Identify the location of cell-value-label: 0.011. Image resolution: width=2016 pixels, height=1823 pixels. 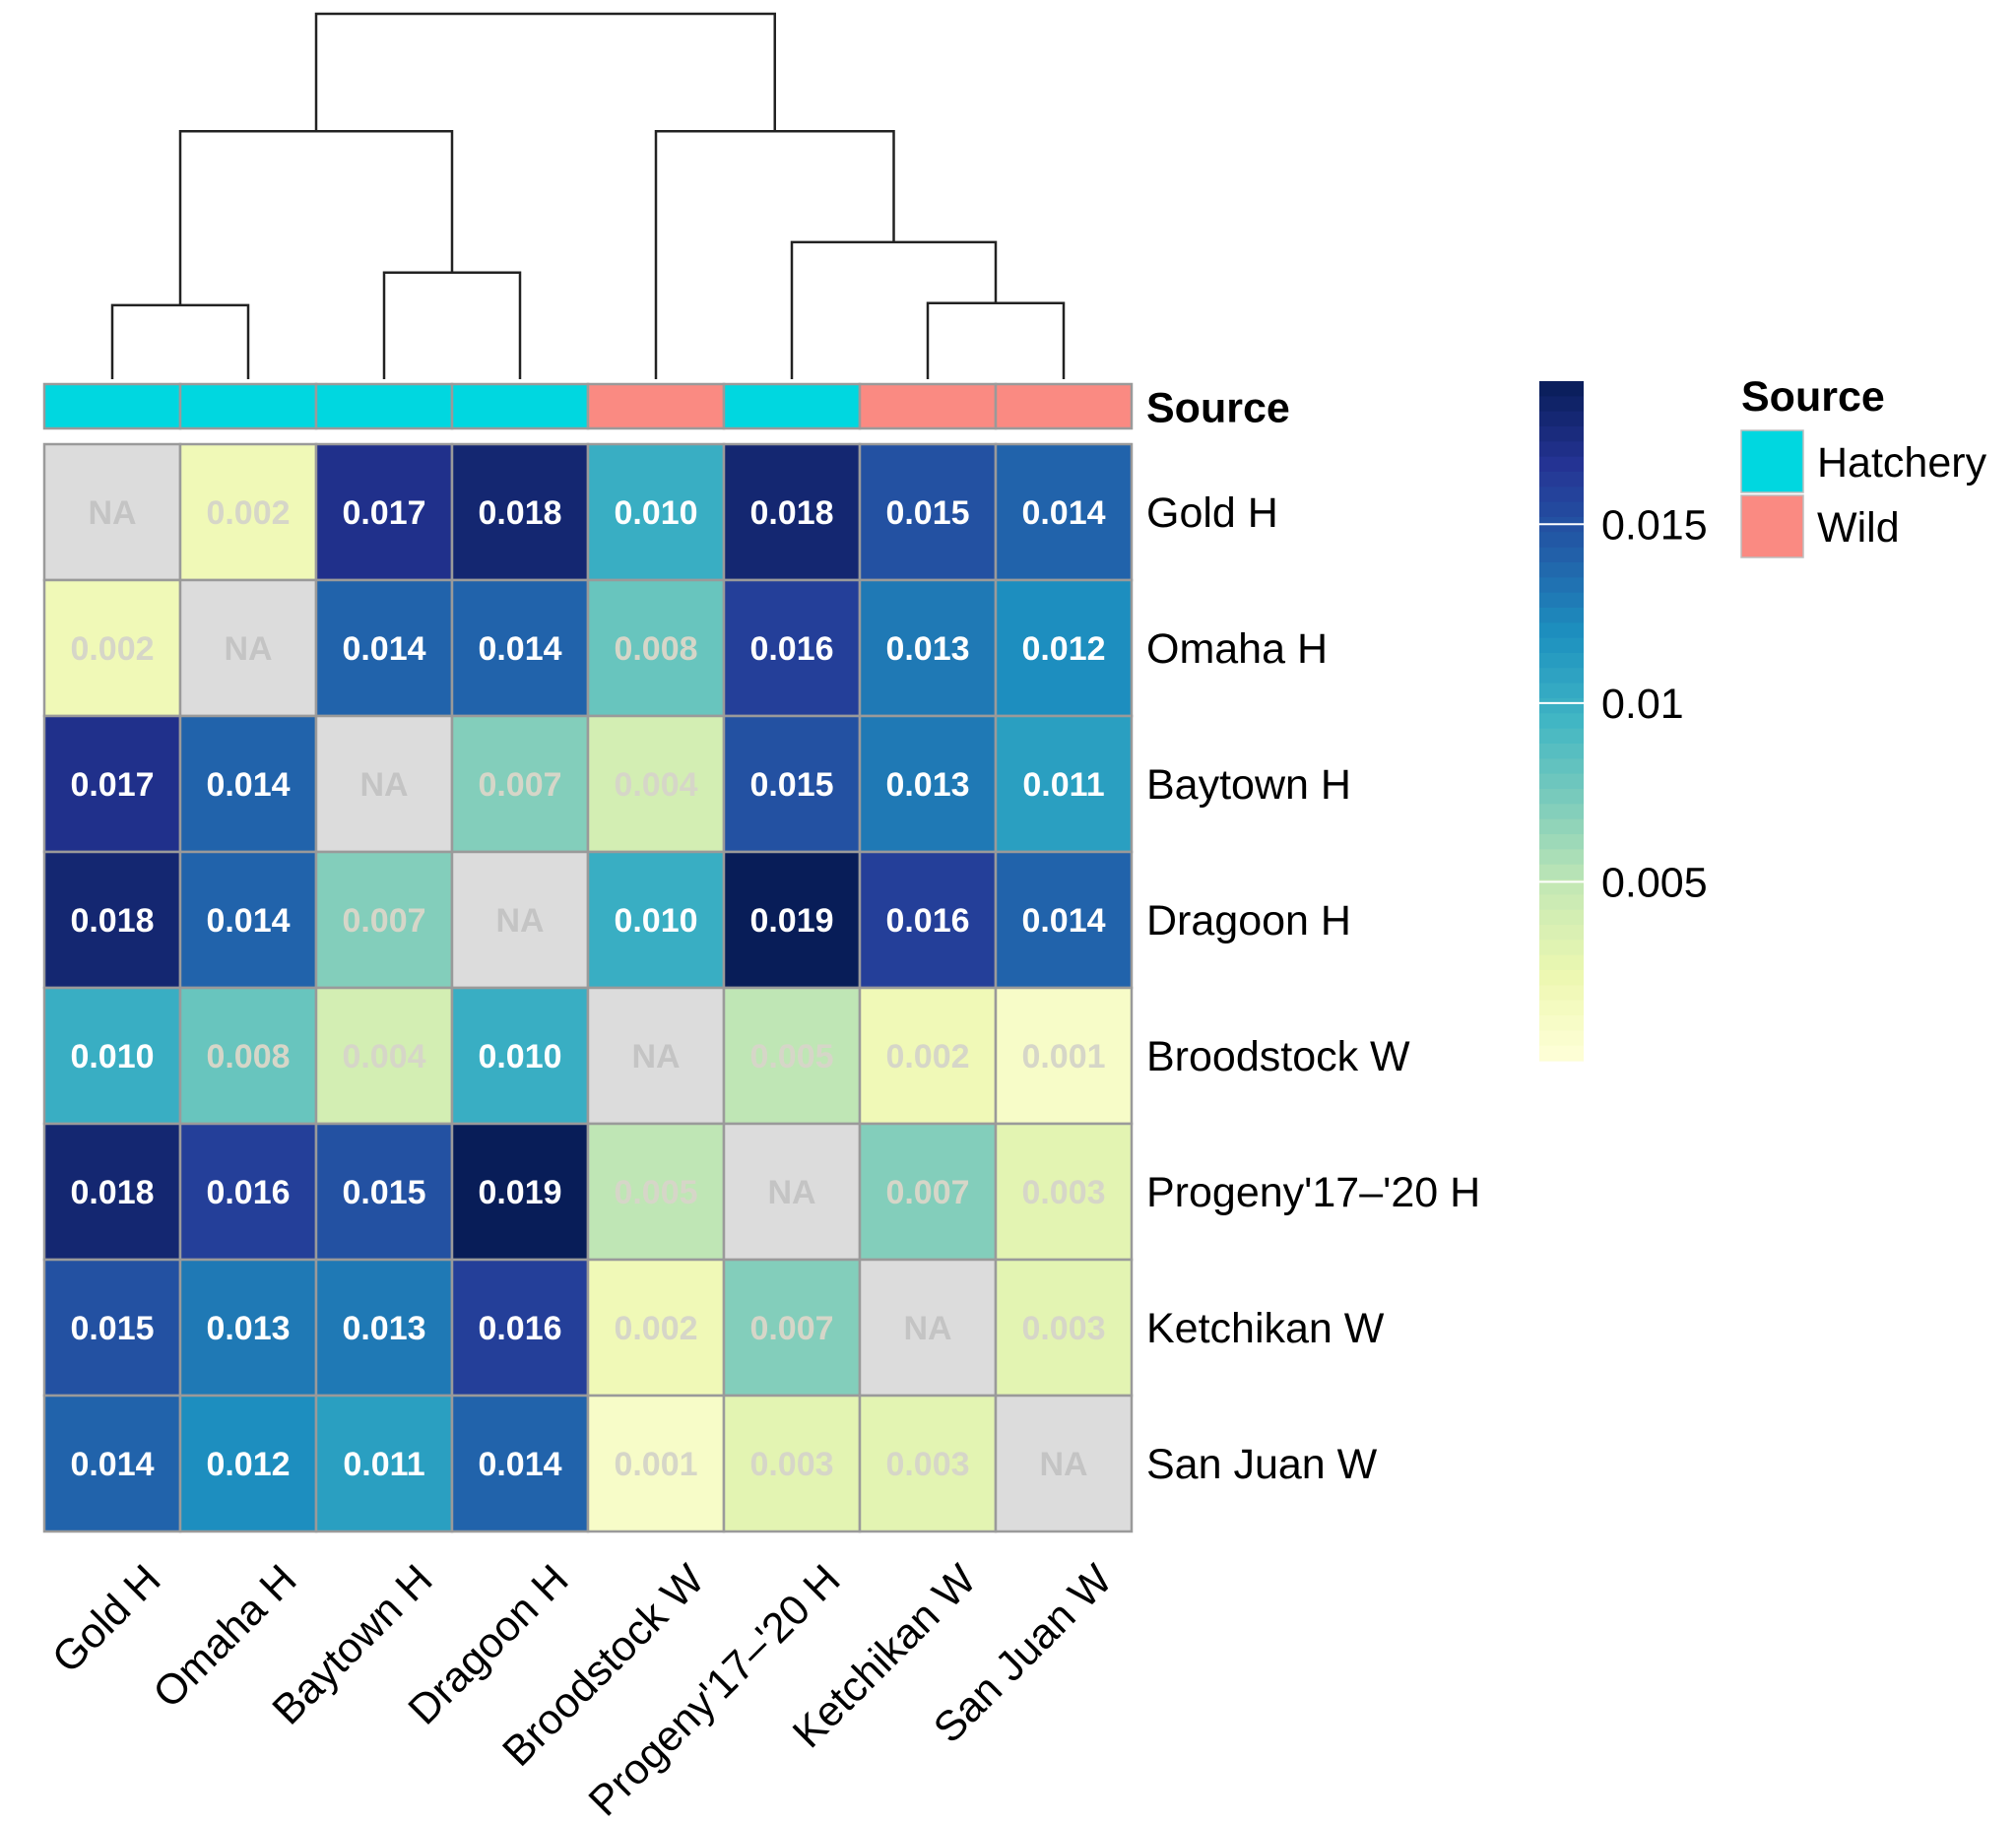
(1063, 785).